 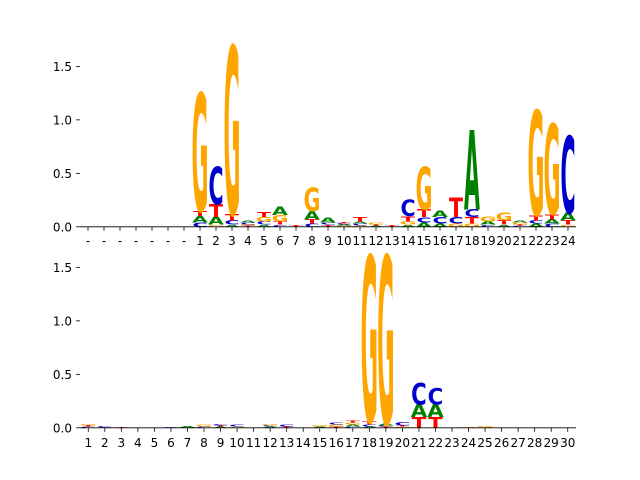 What do you see at coordinates (62, 428) in the screenshot?
I see `y-tick-label: 0.0` at bounding box center [62, 428].